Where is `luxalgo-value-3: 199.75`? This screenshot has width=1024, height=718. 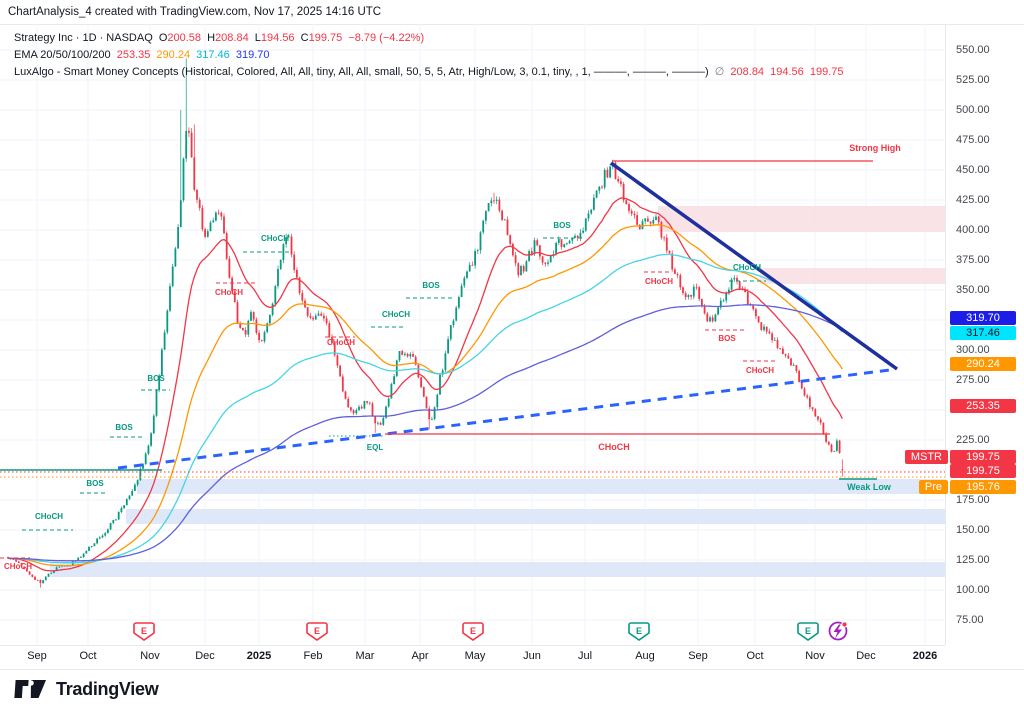
luxalgo-value-3: 199.75 is located at coordinates (826, 72).